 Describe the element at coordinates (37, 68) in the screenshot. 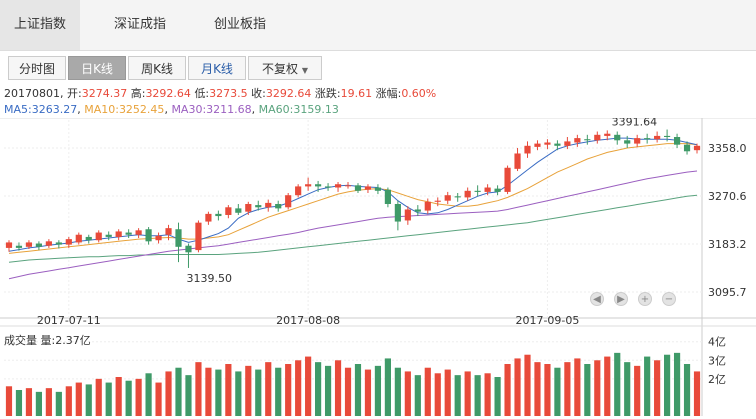

I see `tab-intraday: 分时图` at that location.